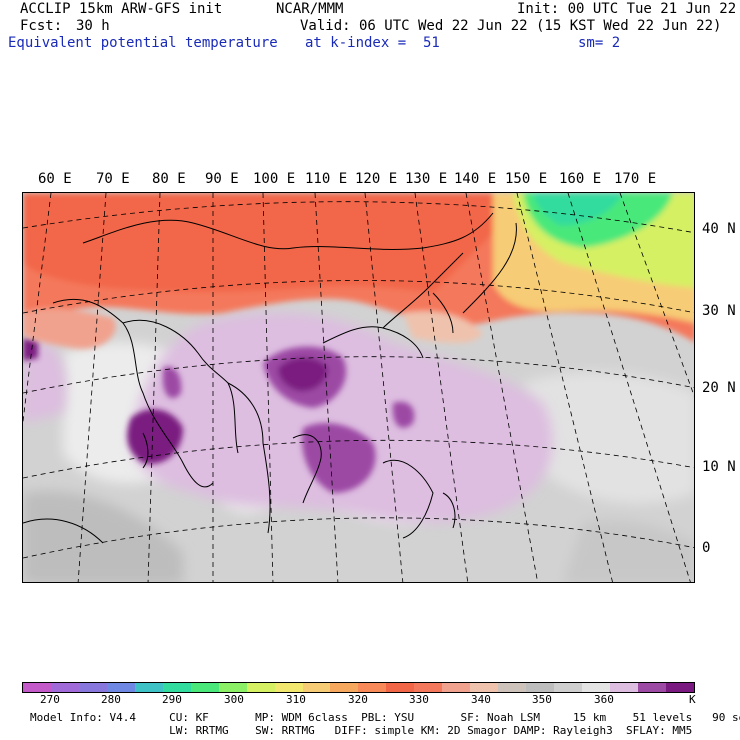  I want to click on lon-label: 130 E, so click(426, 179).